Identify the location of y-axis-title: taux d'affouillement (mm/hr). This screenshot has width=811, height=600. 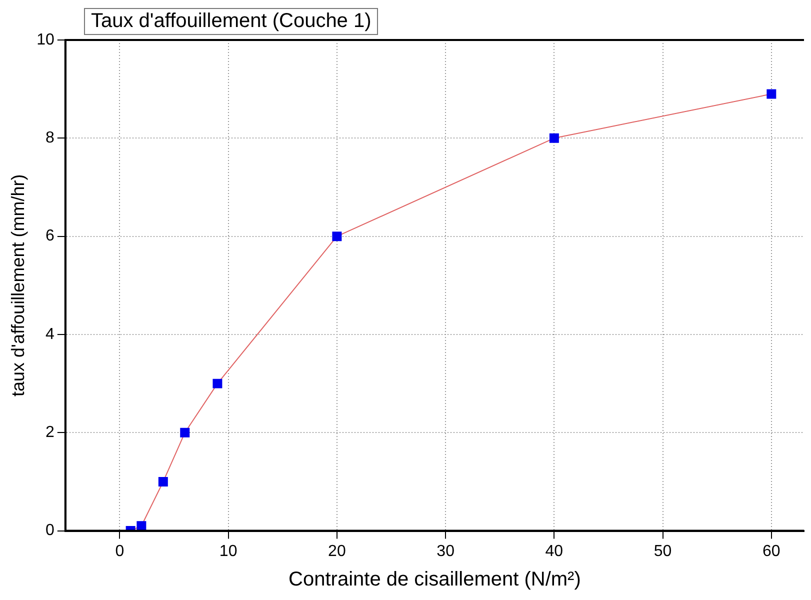
(18, 285).